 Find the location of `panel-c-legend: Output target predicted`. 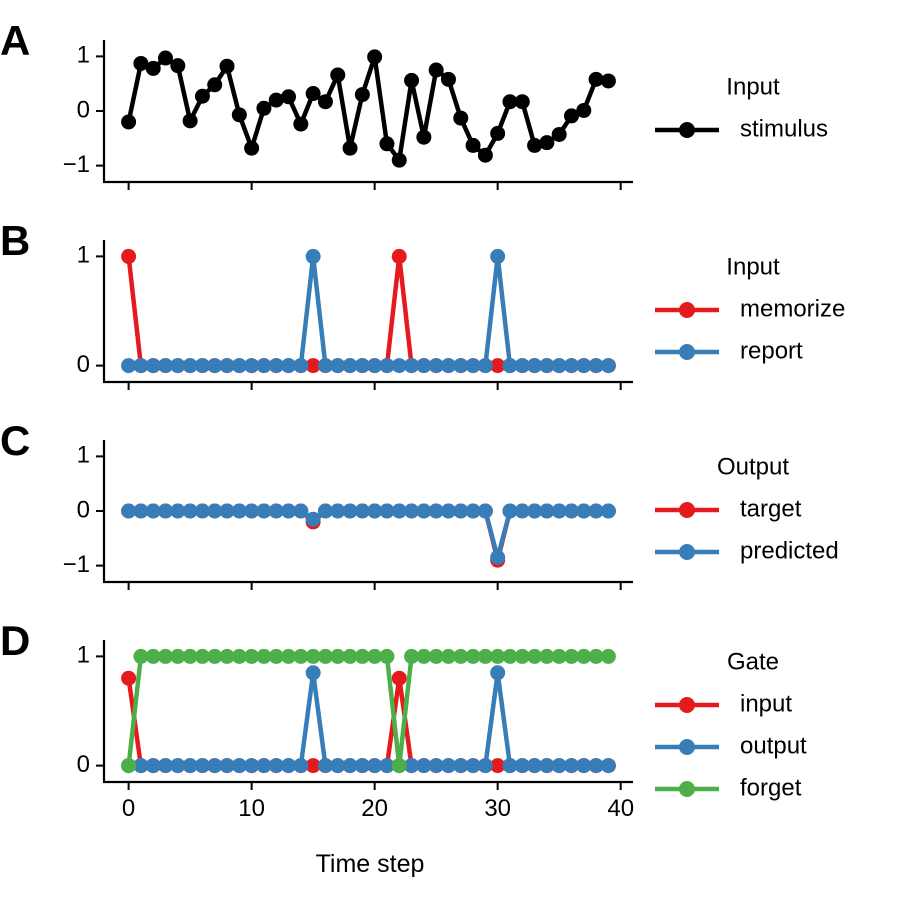

panel-c-legend: Output target predicted is located at coordinates (747, 508).